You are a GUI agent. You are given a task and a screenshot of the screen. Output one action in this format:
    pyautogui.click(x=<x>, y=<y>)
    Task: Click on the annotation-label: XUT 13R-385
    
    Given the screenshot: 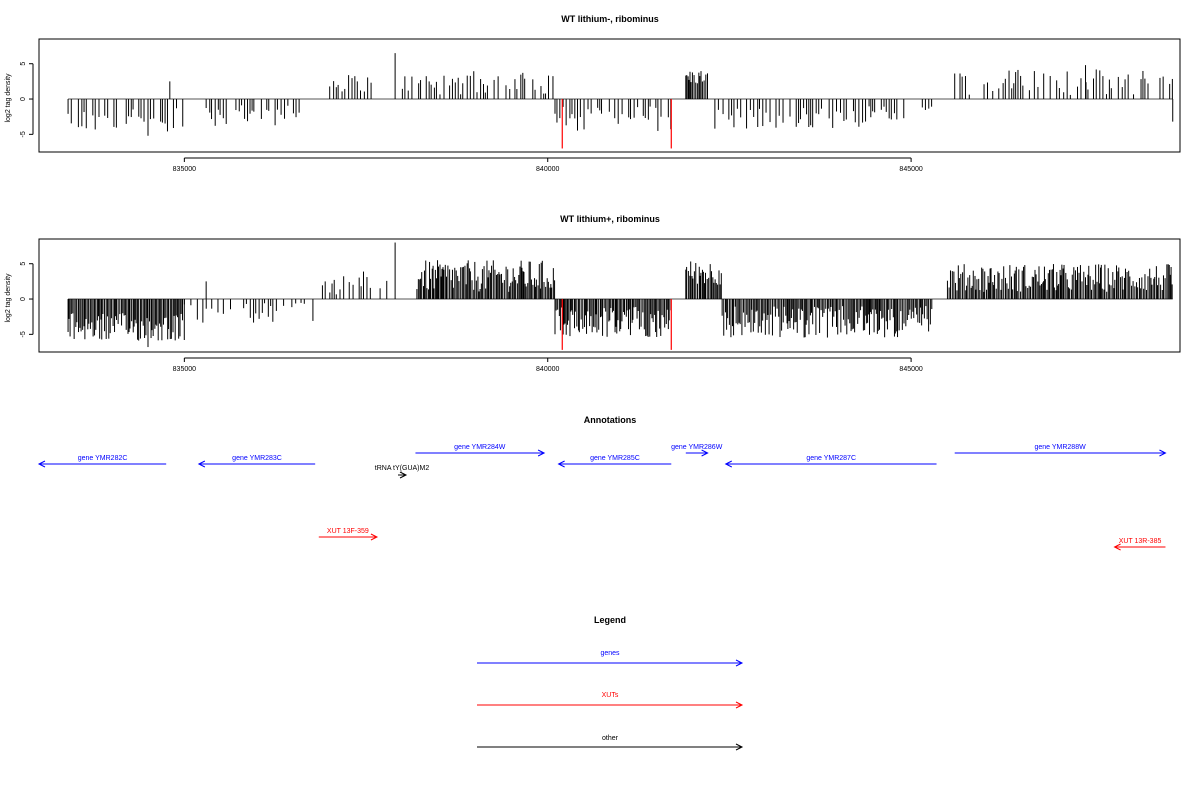 What is the action you would take?
    pyautogui.click(x=1140, y=541)
    